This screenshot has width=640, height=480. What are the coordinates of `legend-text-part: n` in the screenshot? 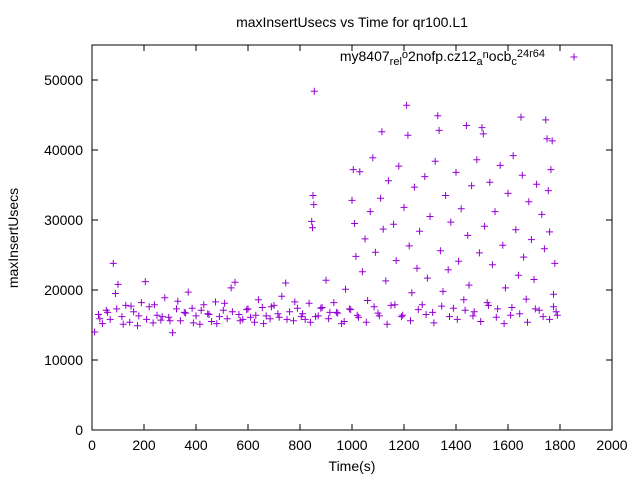 It's located at (486, 55).